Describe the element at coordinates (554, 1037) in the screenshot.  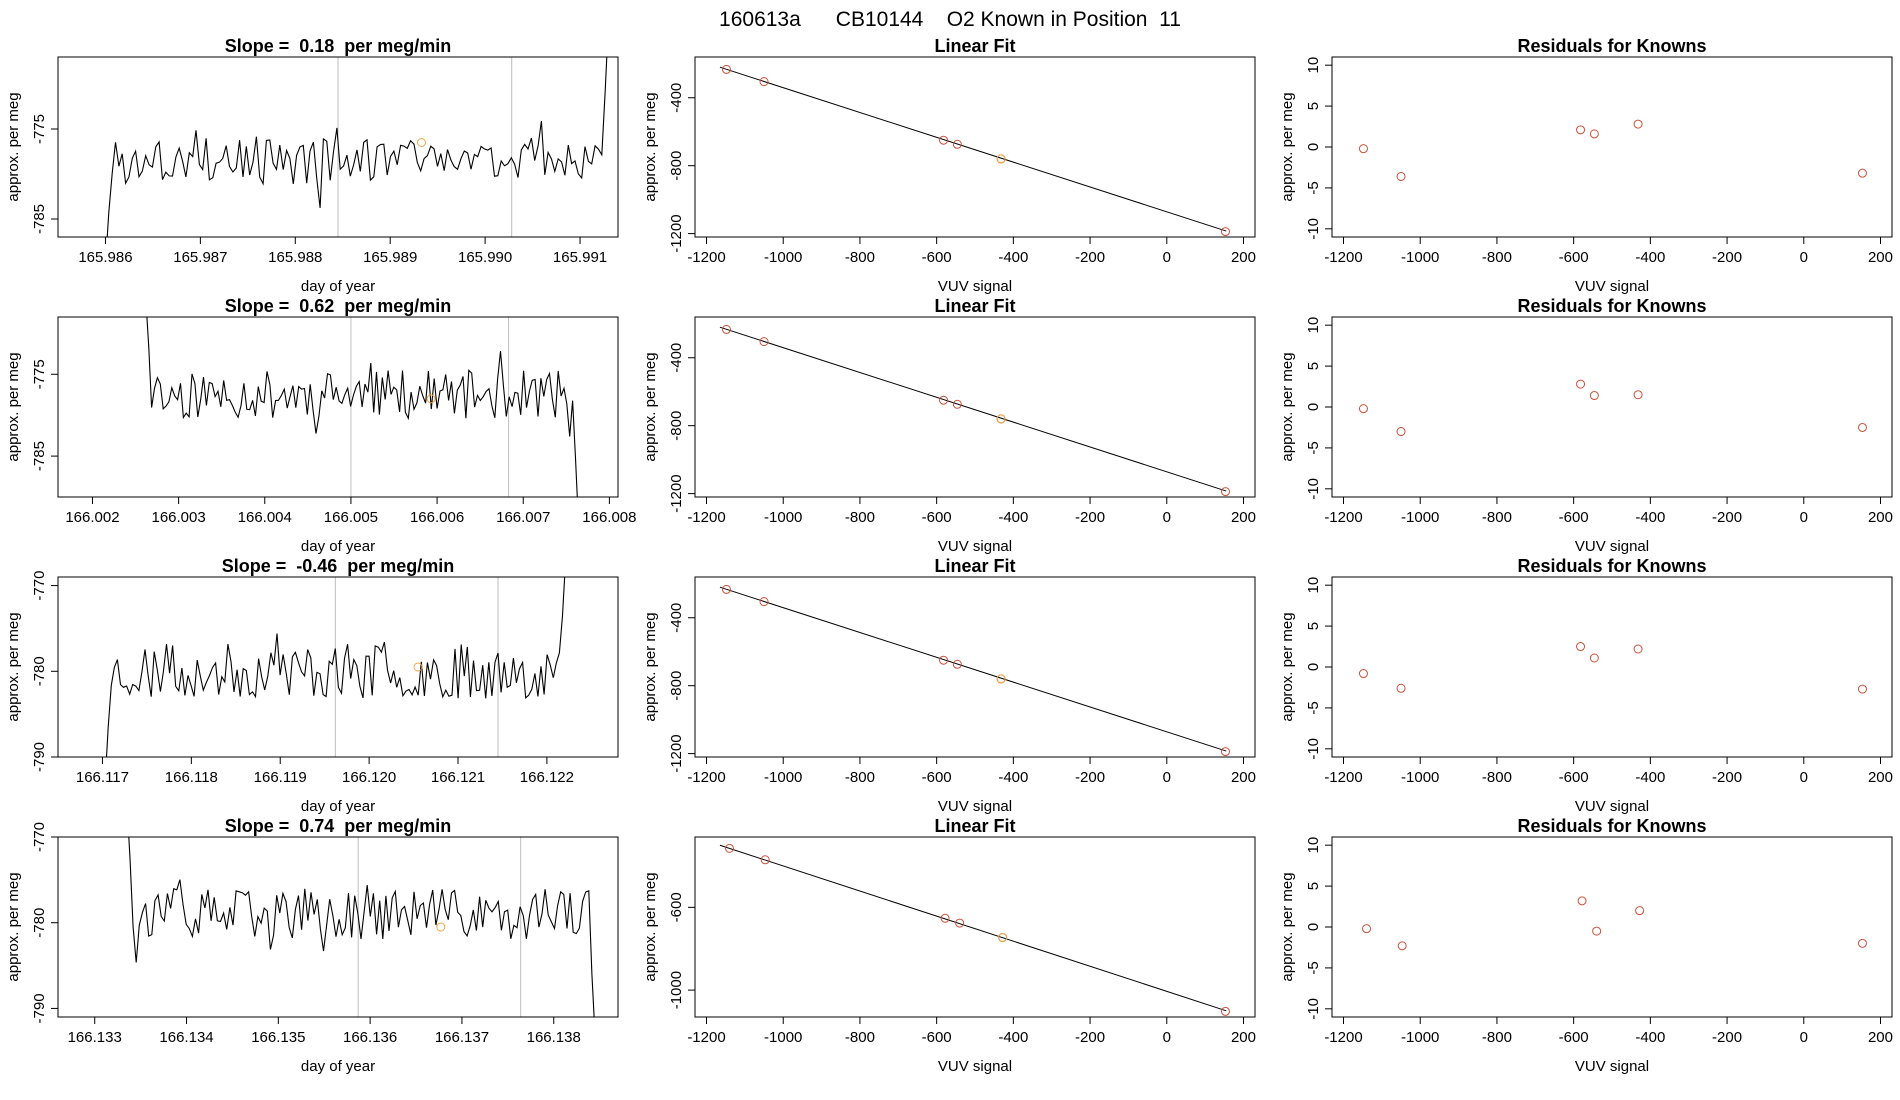
I see `x-tick-label: 166.138` at that location.